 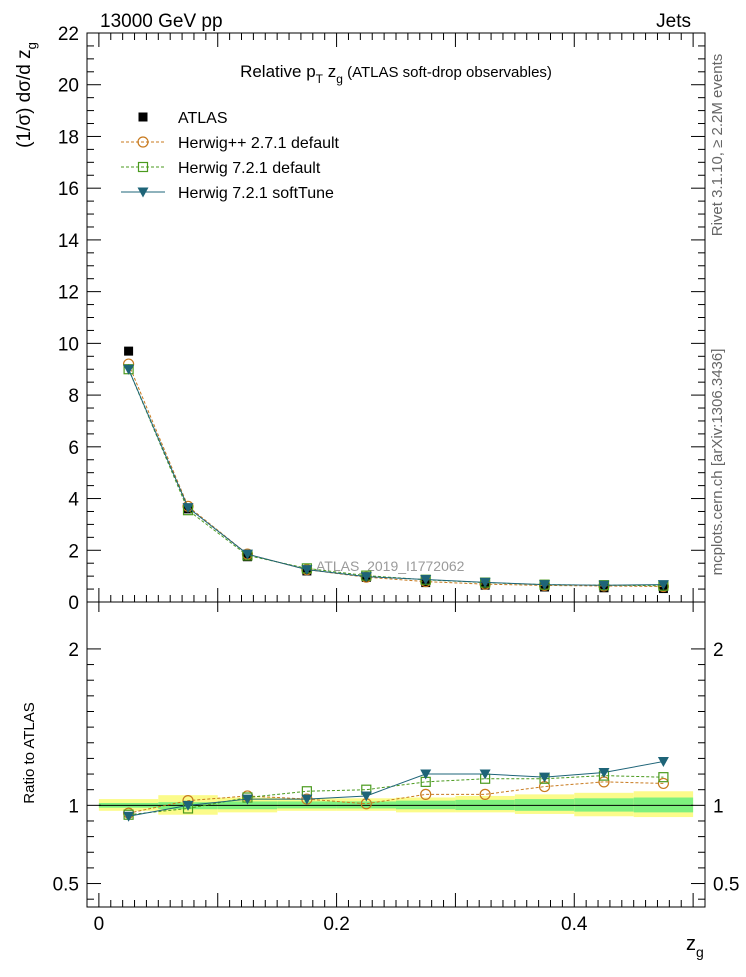 I want to click on ratio-line-herwig-7-2-1-softtune, so click(x=396, y=789).